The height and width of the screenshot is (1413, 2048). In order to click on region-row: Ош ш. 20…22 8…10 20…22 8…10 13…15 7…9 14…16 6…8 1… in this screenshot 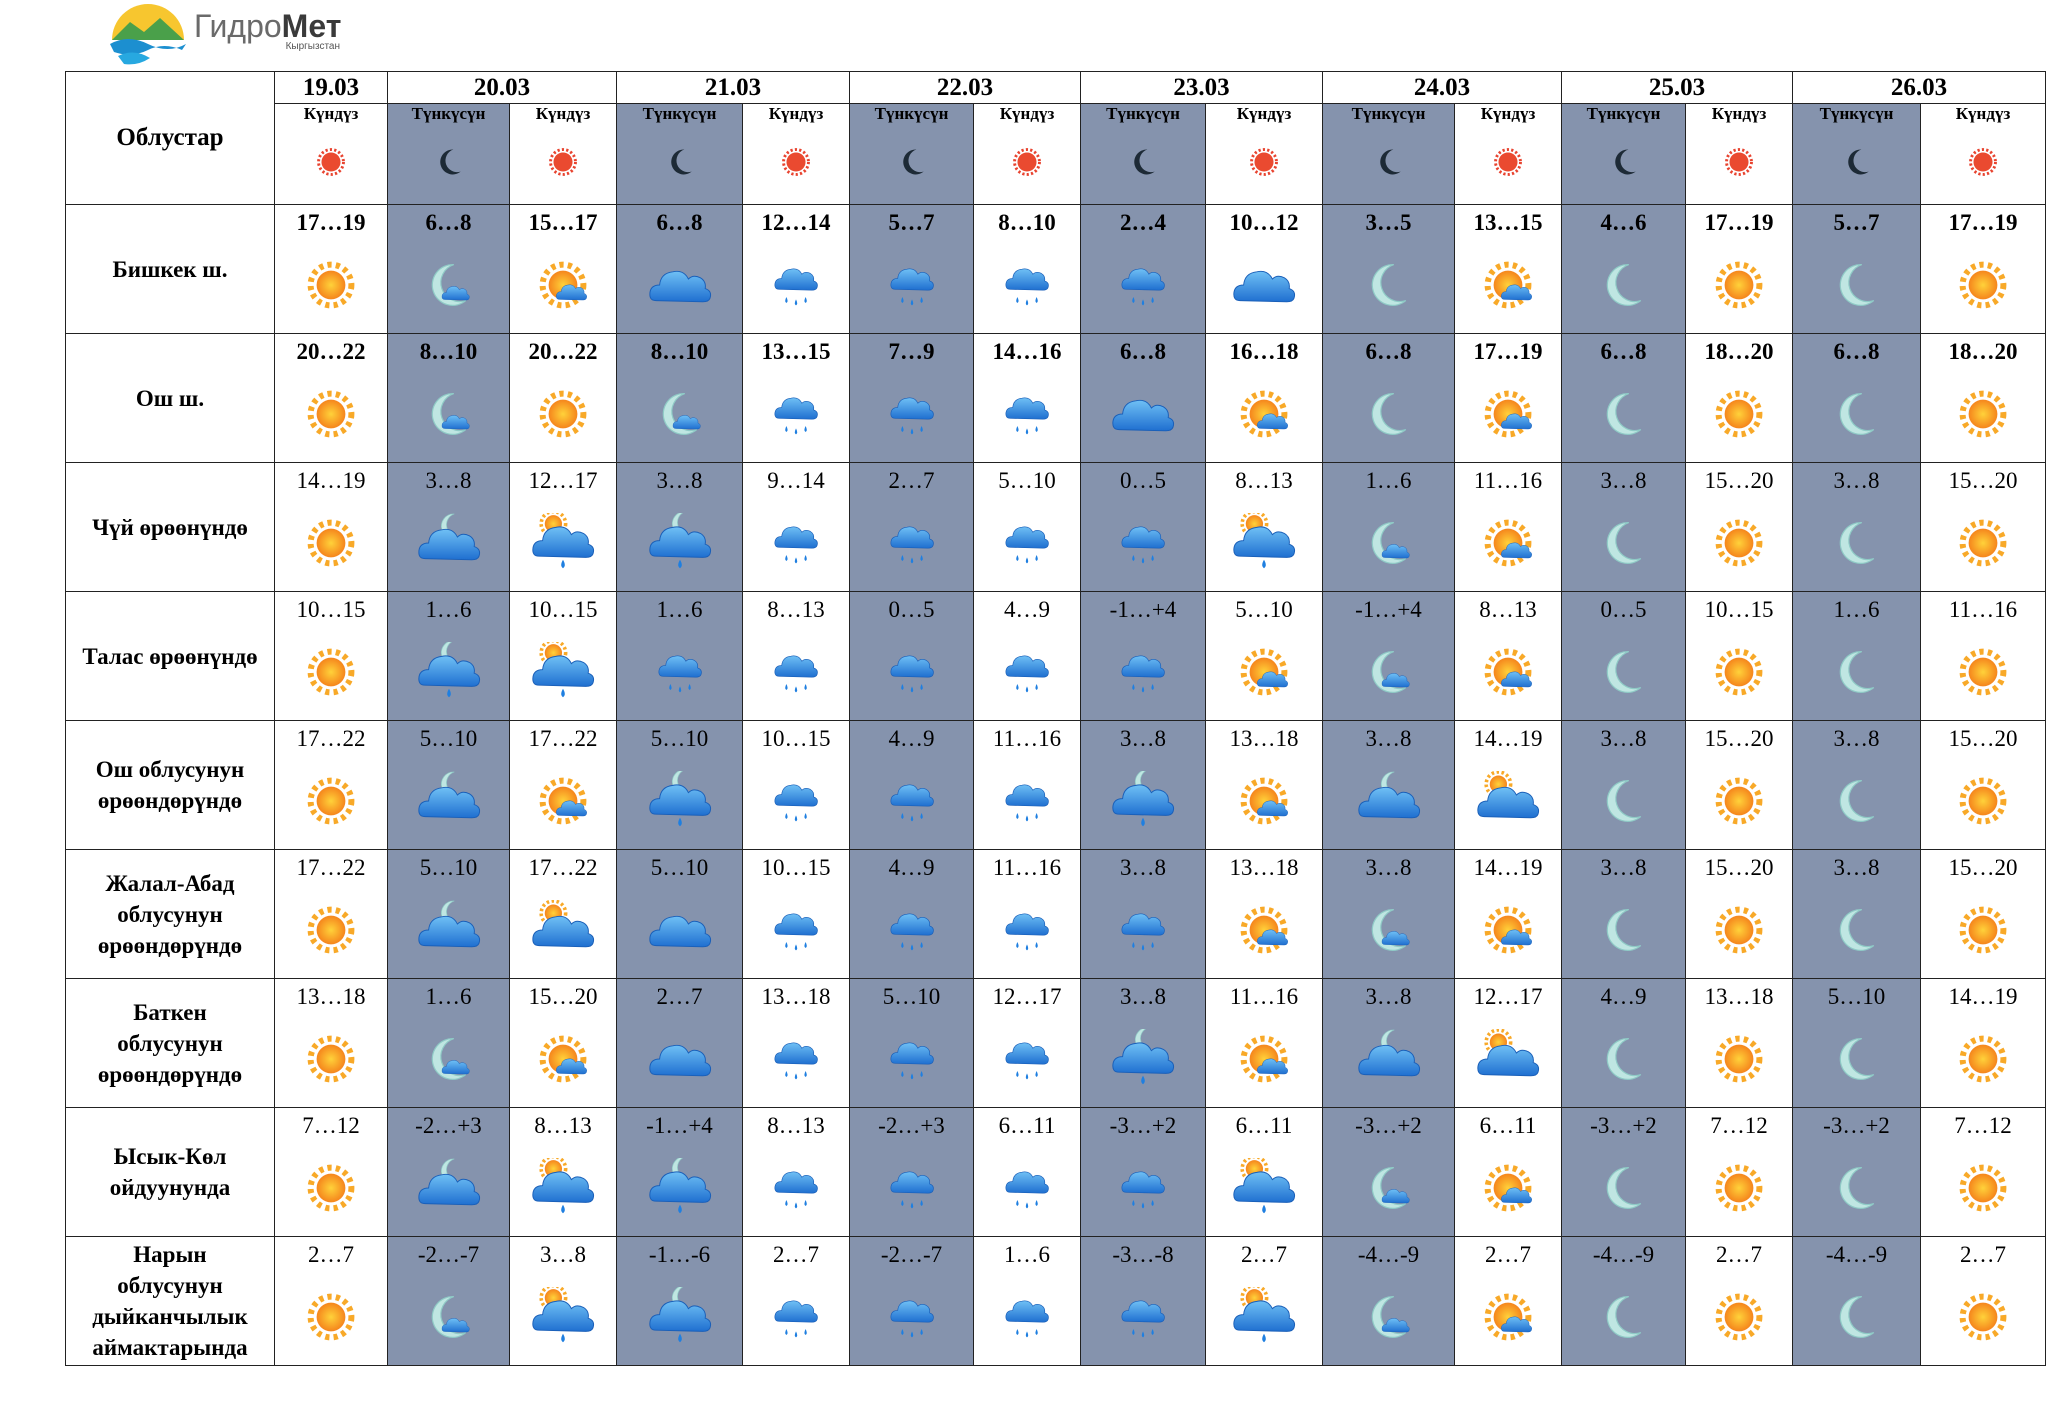, I will do `click(1055, 398)`.